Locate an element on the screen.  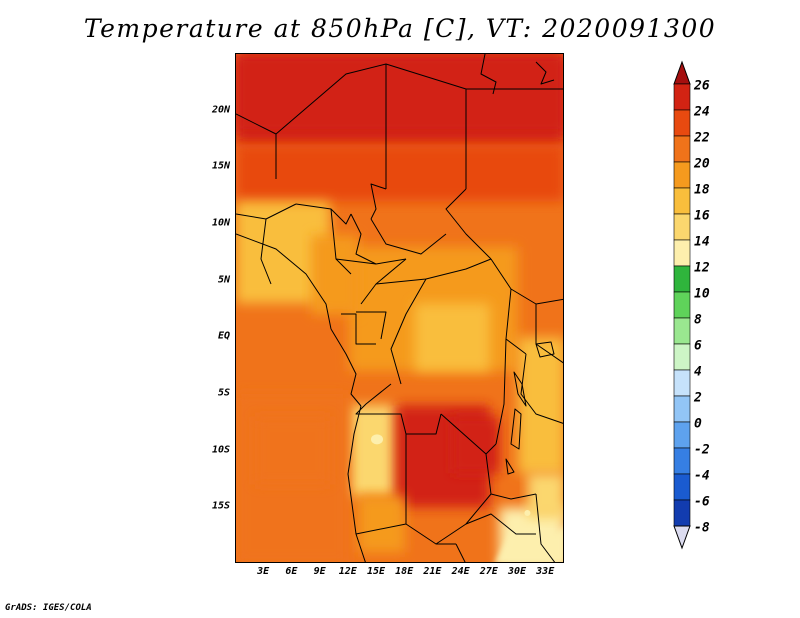
colorbar-label: 22 is located at coordinates (702, 138).